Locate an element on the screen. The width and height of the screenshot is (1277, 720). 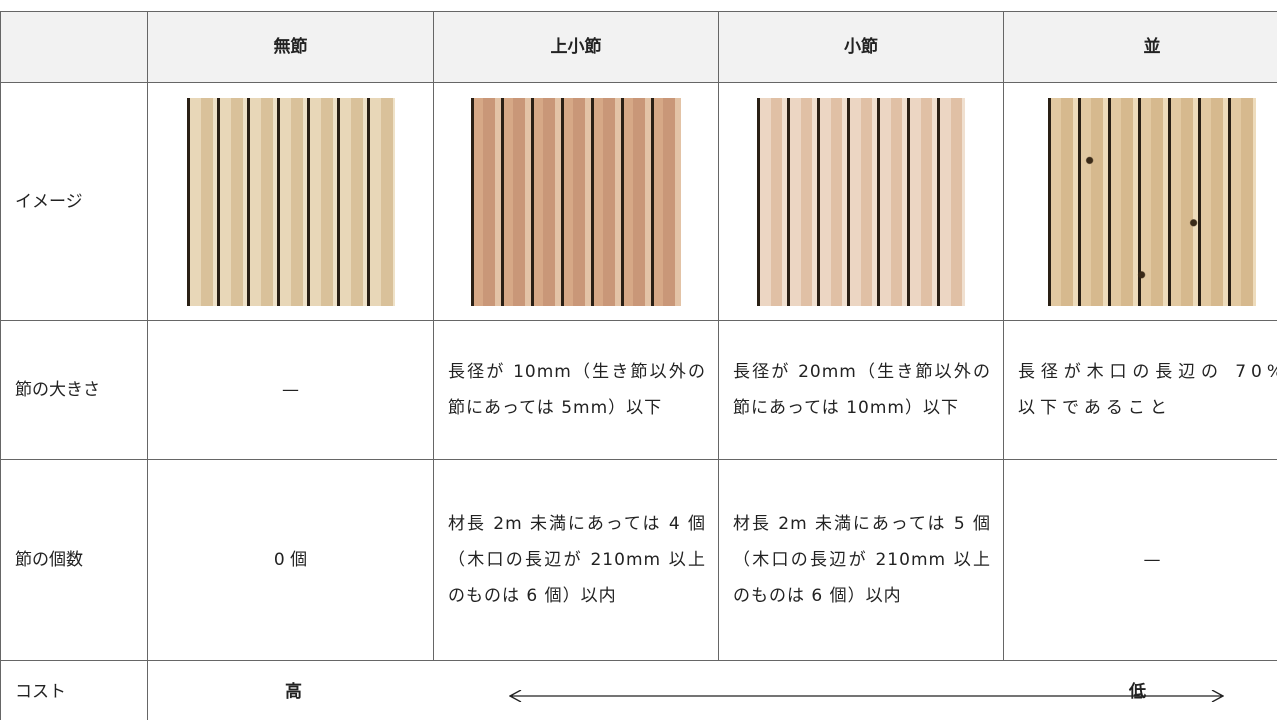
cost-scale: 高 低 is located at coordinates (713, 691).